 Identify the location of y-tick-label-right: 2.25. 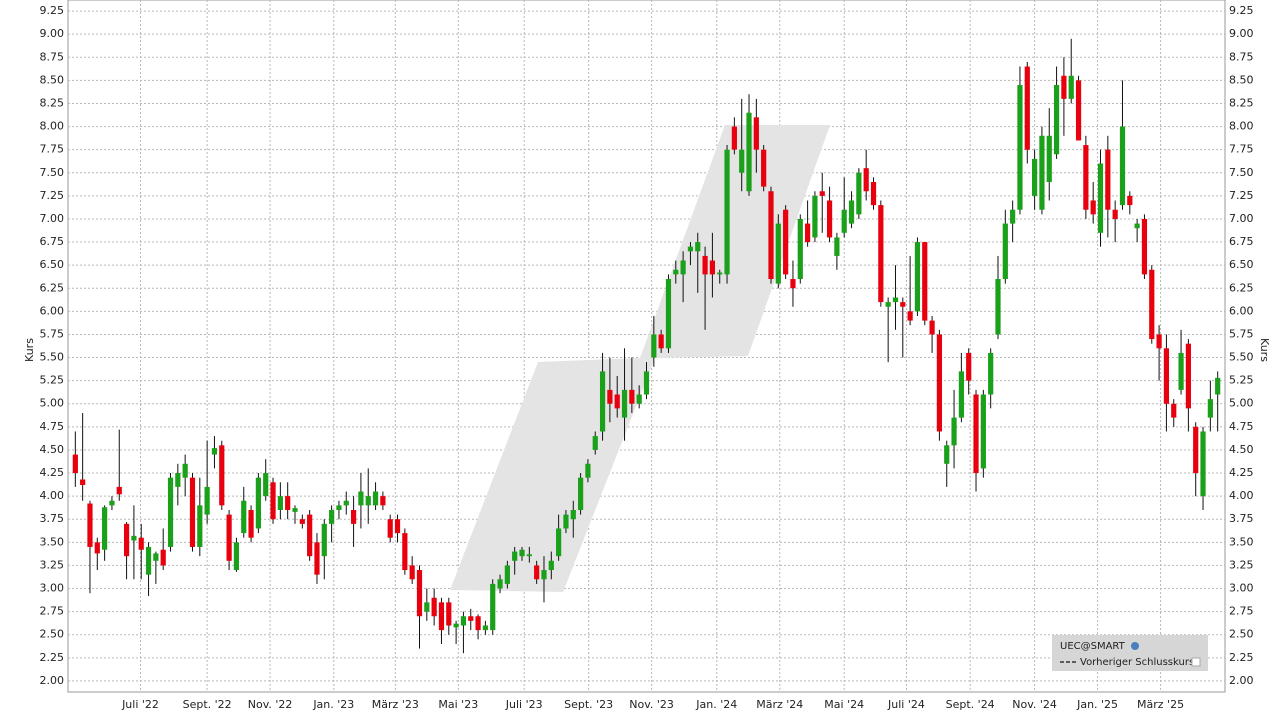
(1241, 657).